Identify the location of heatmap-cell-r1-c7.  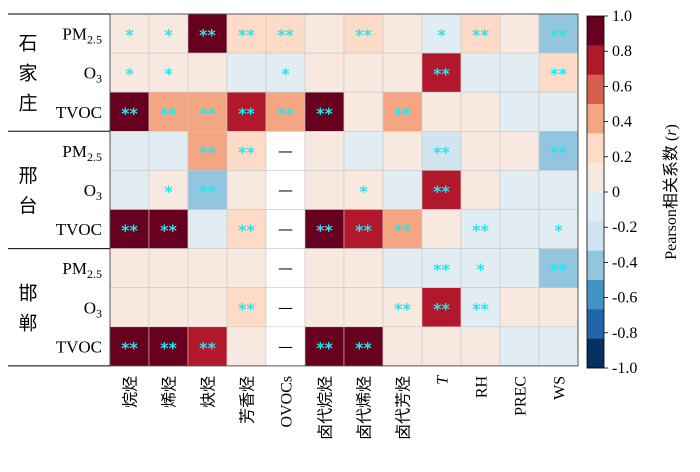
(402, 72).